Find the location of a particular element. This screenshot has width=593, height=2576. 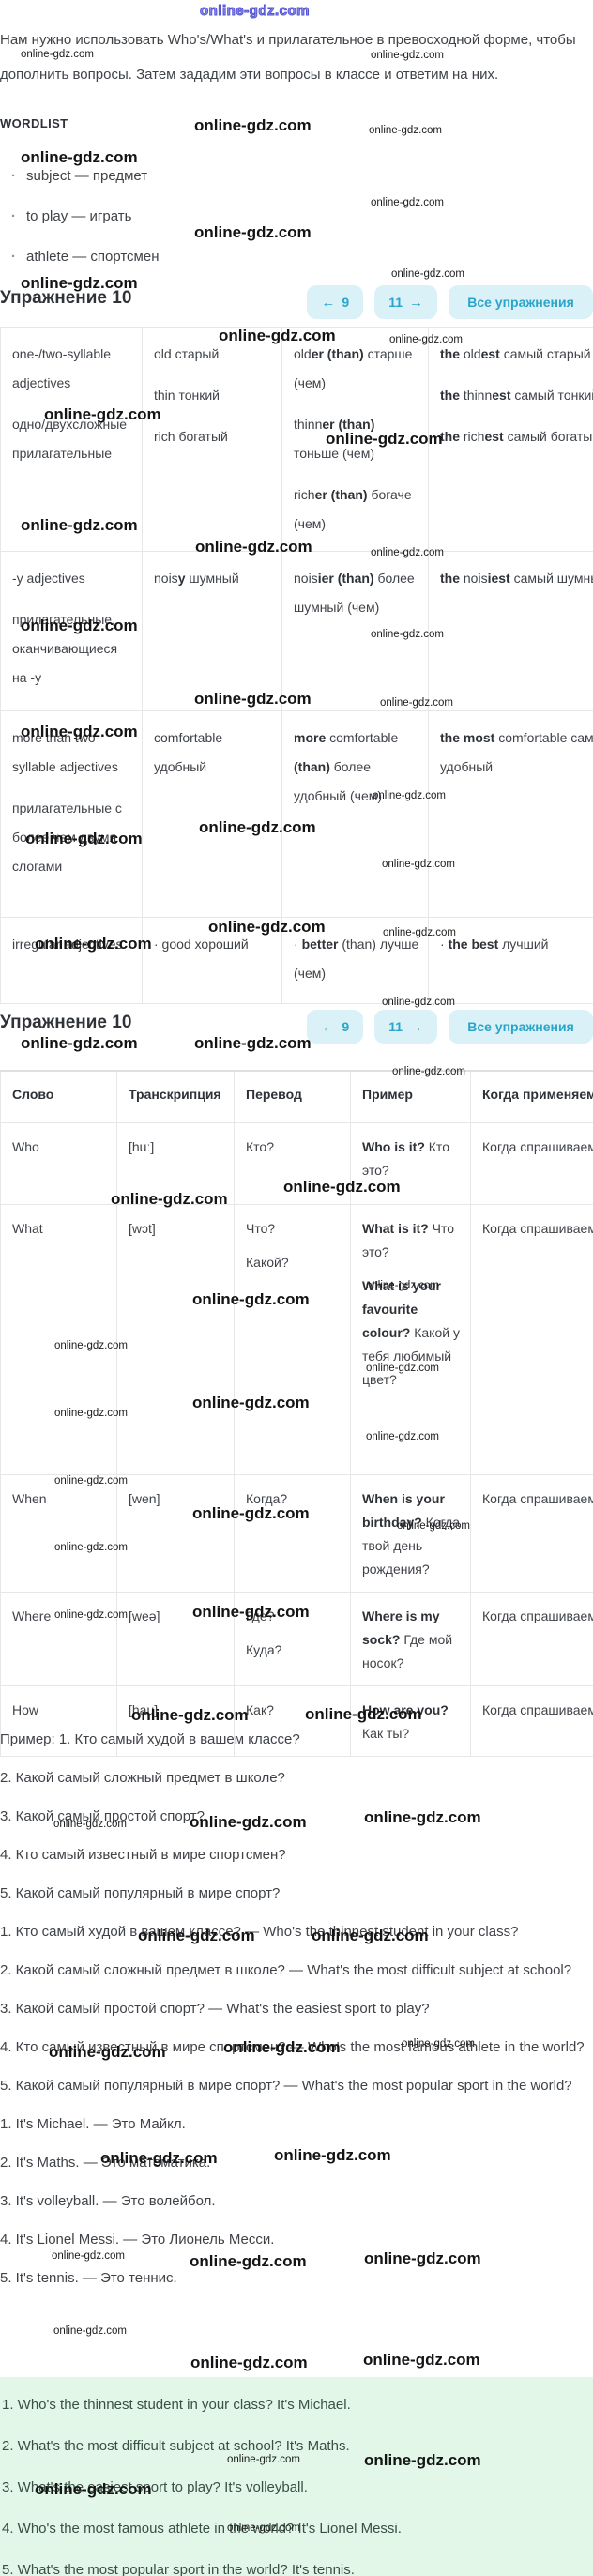

table-cell: [weə] is located at coordinates (175, 1638).